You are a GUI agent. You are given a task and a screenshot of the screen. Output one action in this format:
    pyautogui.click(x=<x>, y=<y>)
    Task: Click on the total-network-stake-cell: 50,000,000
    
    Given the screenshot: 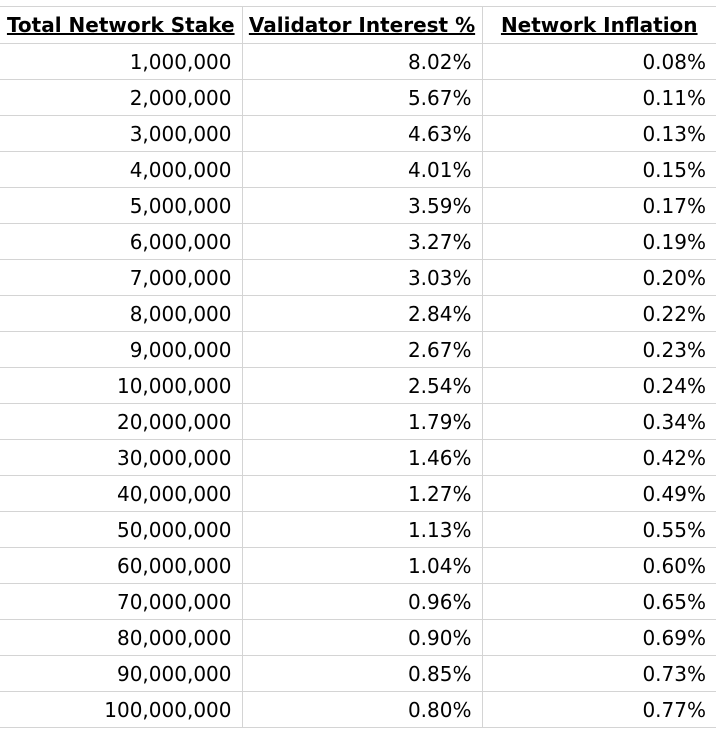 What is the action you would take?
    pyautogui.click(x=121, y=529)
    